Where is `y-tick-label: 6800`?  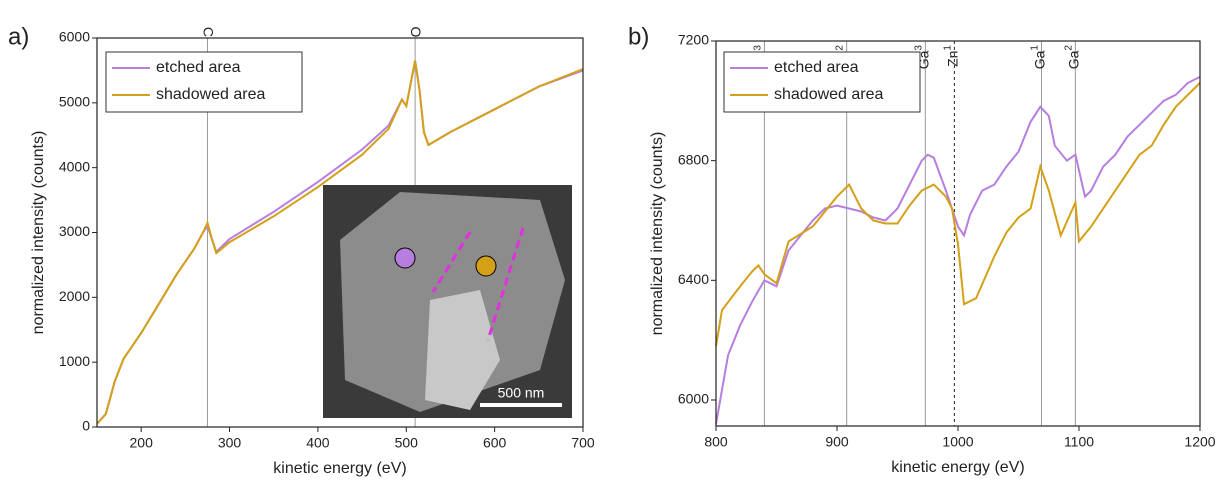
y-tick-label: 6800 is located at coordinates (693, 159).